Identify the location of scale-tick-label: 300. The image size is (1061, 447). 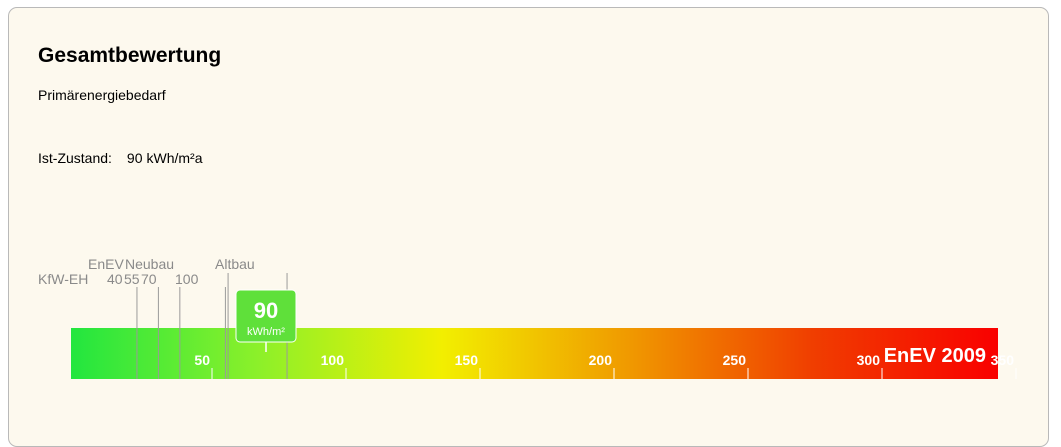
(869, 360).